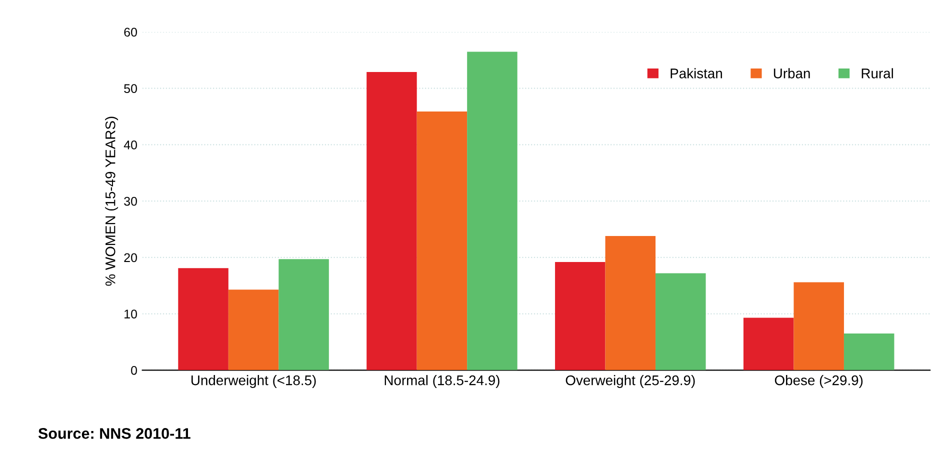  What do you see at coordinates (253, 381) in the screenshot?
I see `x-tick-label: Underweight (<18.5)` at bounding box center [253, 381].